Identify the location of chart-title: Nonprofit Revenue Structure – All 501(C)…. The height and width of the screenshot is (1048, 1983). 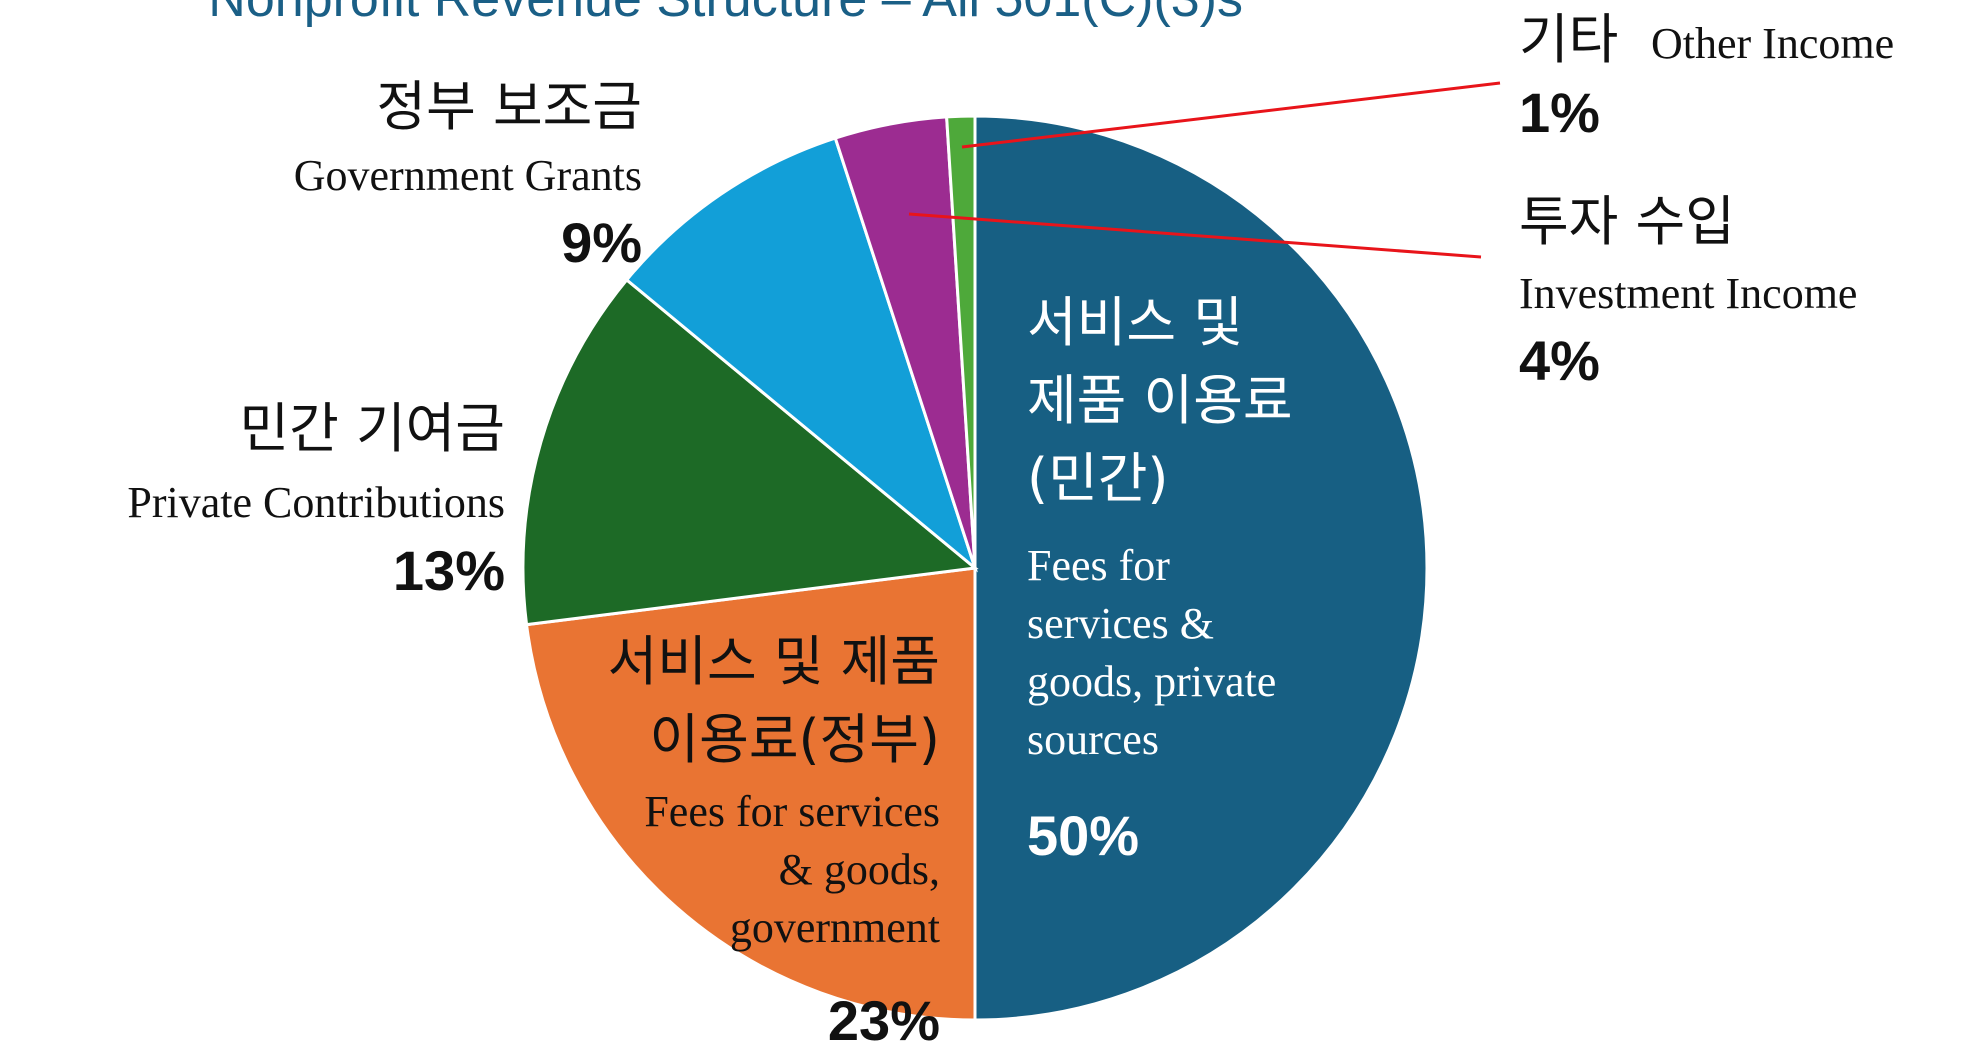
(725, 14).